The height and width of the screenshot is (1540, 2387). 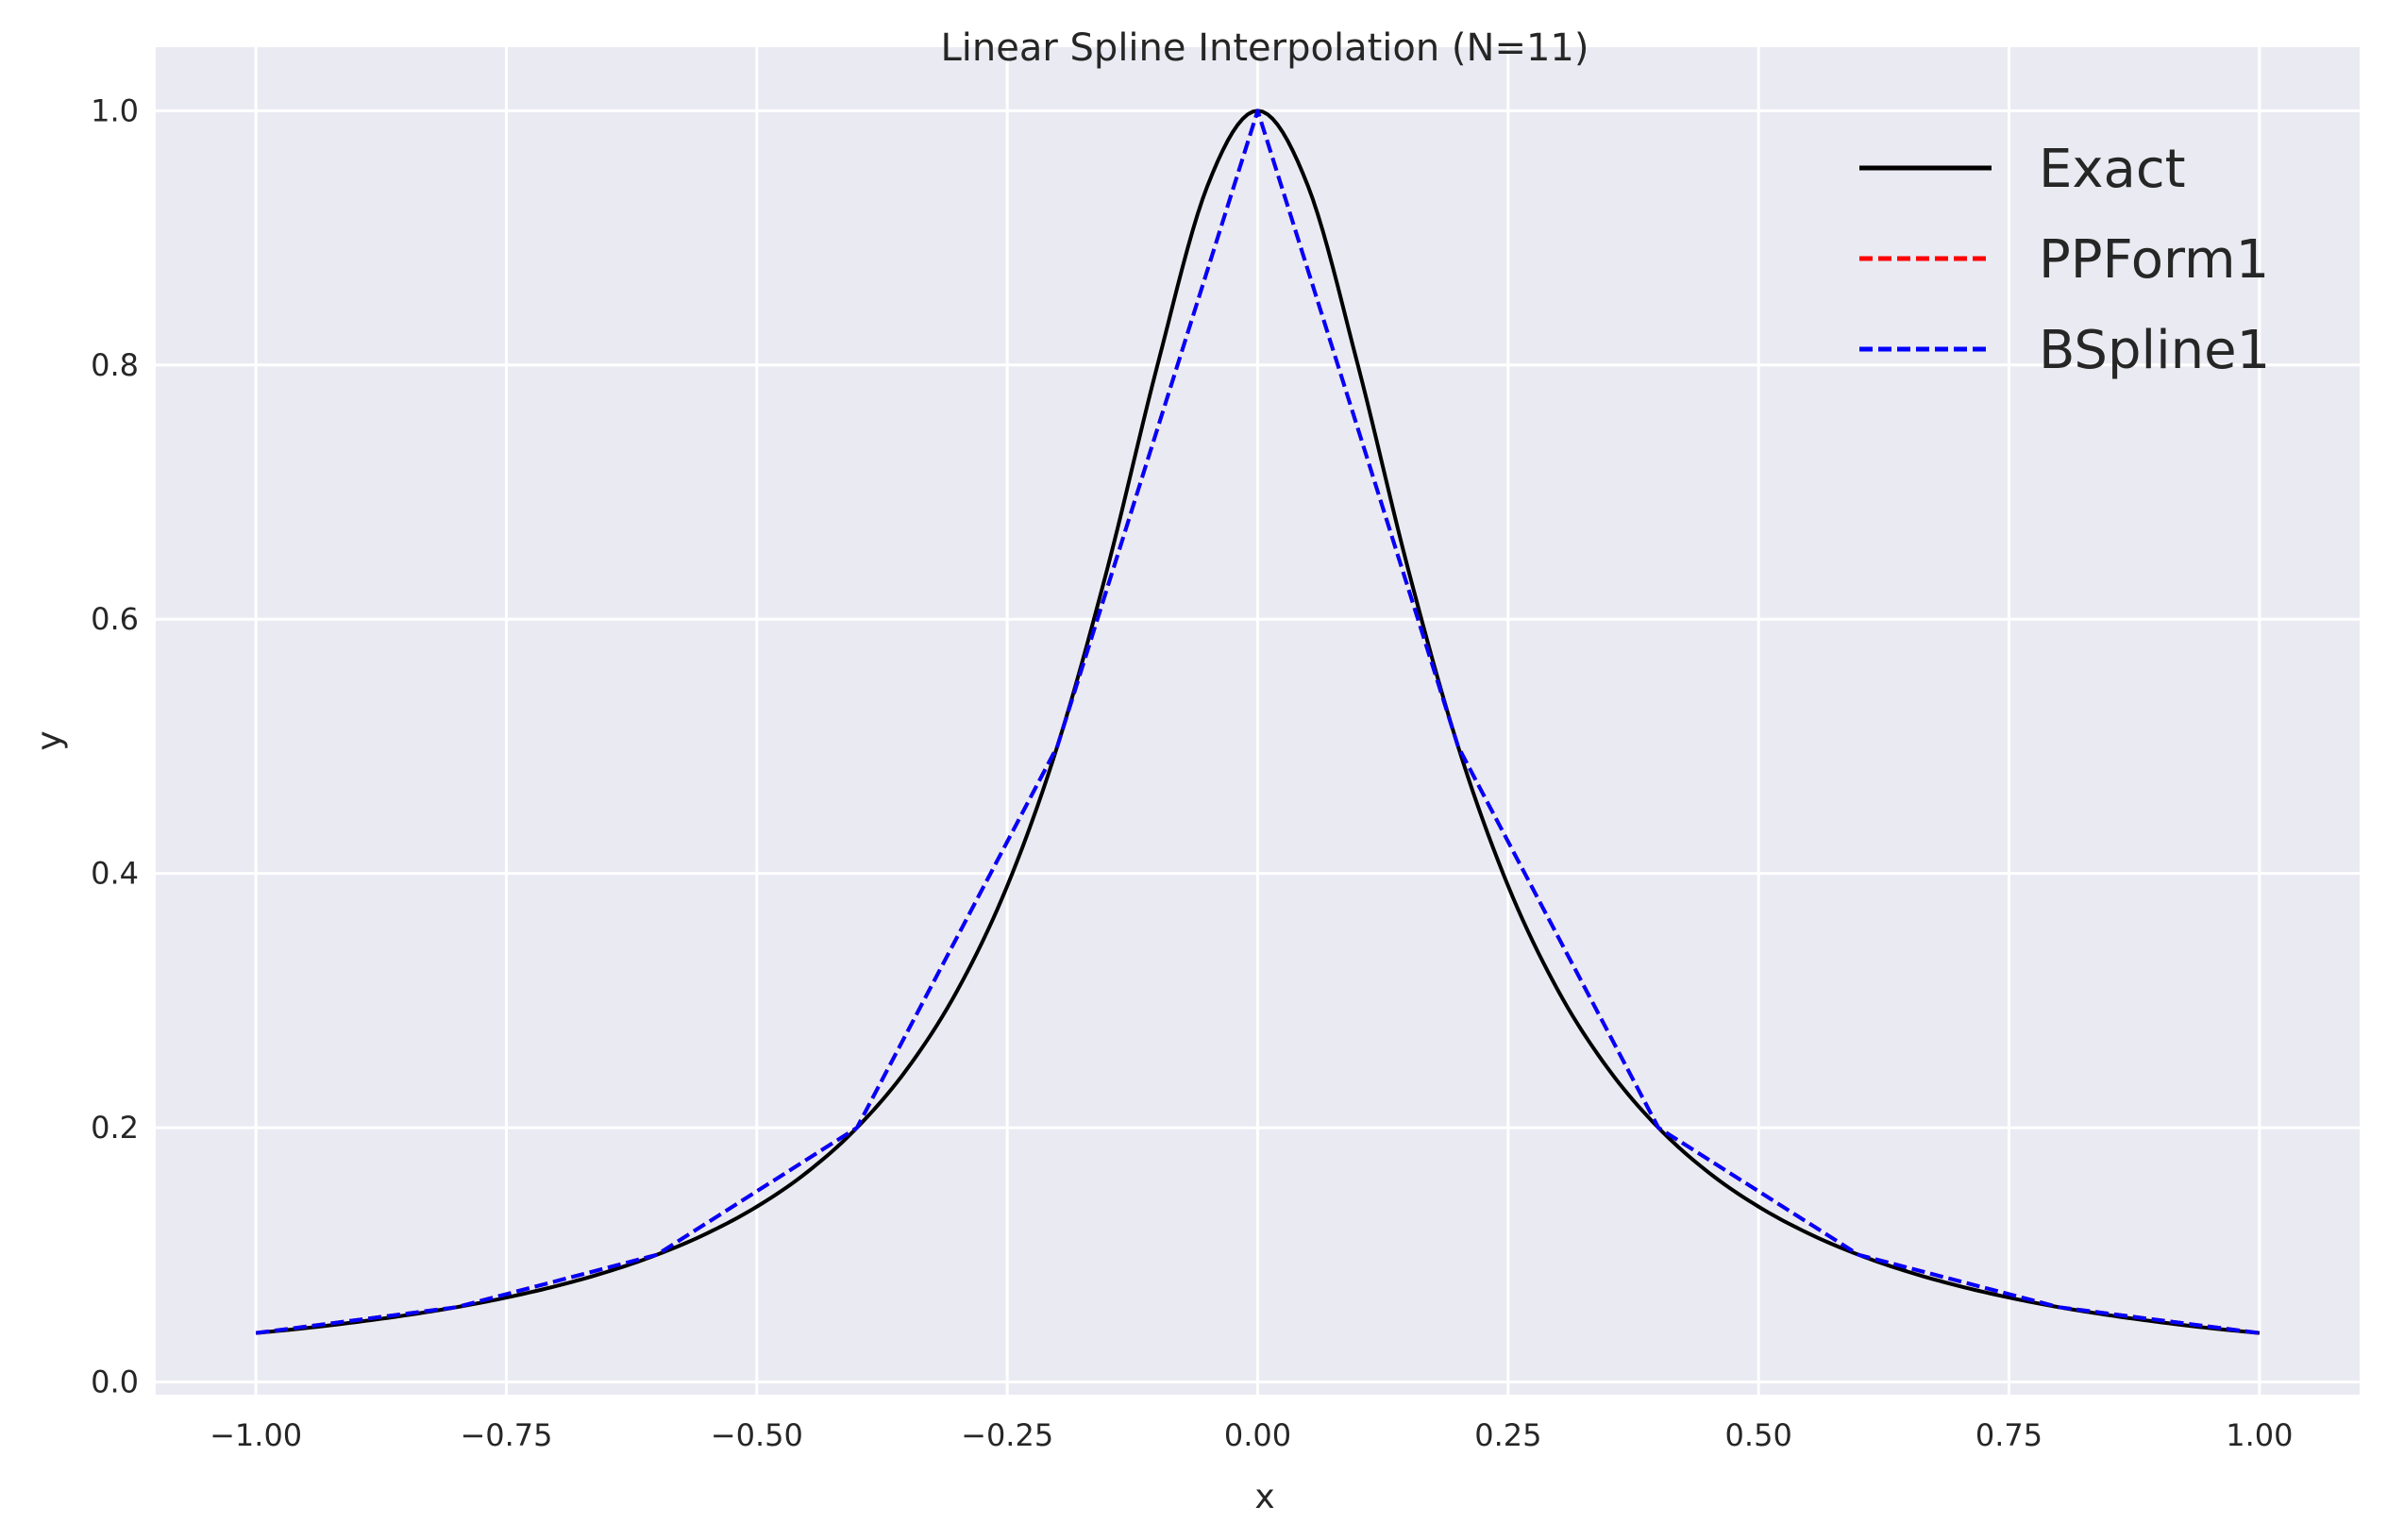 What do you see at coordinates (115, 619) in the screenshot?
I see `y-tick-label: 0.6` at bounding box center [115, 619].